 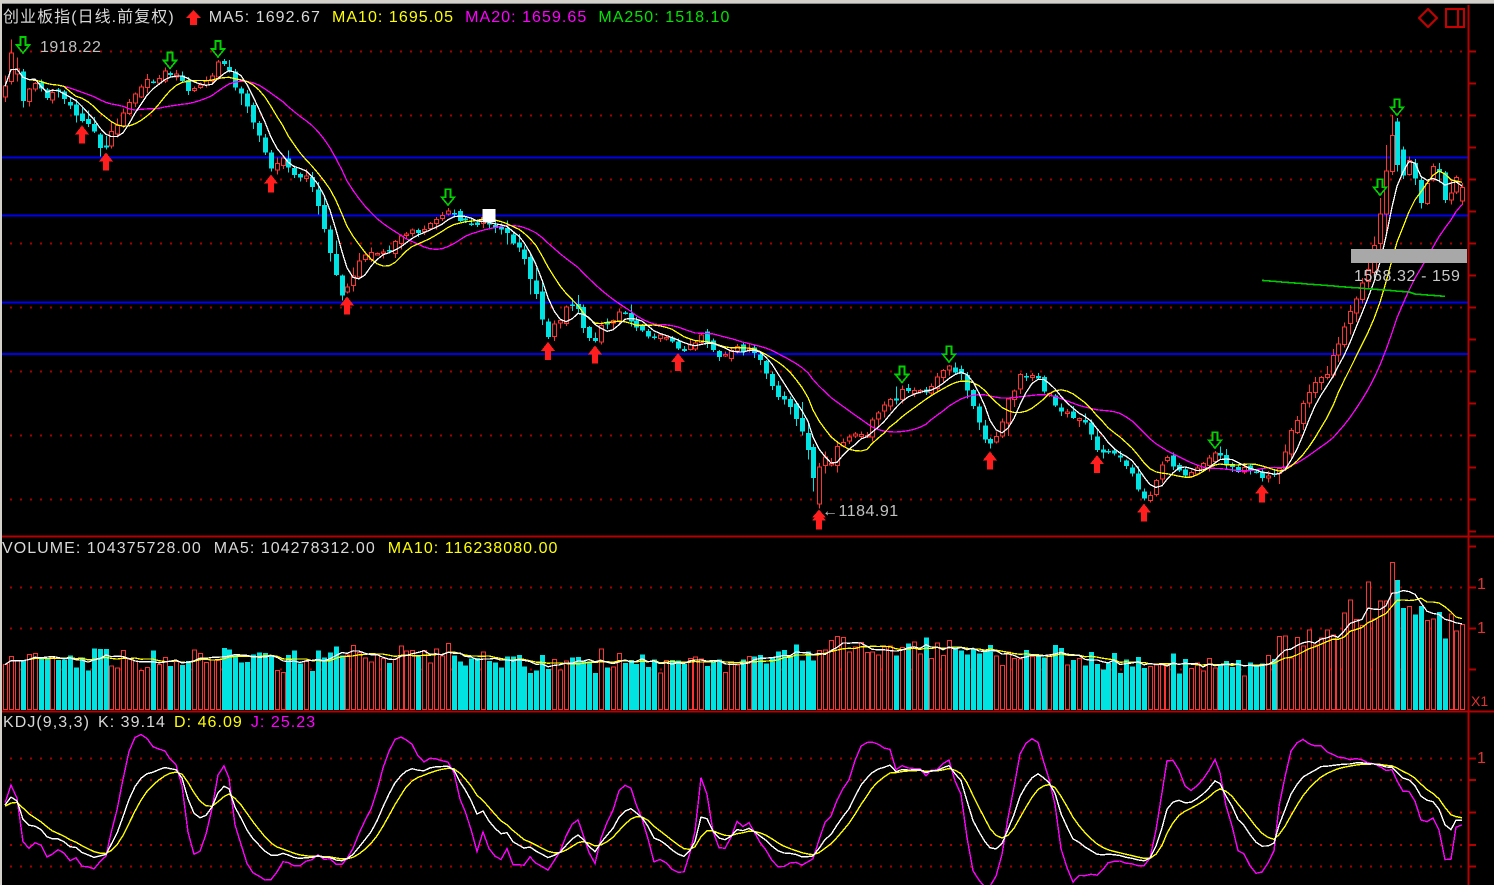 What do you see at coordinates (860, 511) in the screenshot?
I see `period-low-label: ←1184.91` at bounding box center [860, 511].